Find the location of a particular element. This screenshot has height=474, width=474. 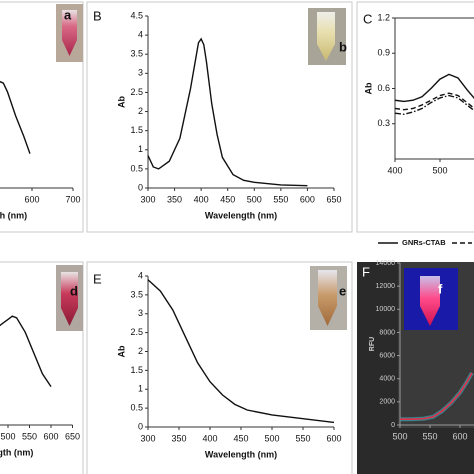

panel-label: B is located at coordinates (97, 15).